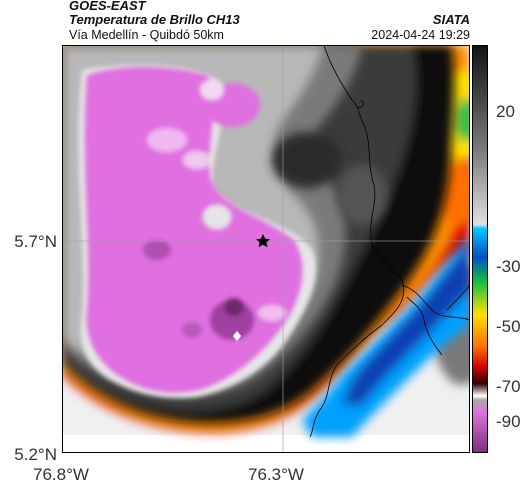 The width and height of the screenshot is (526, 491). I want to click on lat-tick-5.2: 5.2°N, so click(35, 454).